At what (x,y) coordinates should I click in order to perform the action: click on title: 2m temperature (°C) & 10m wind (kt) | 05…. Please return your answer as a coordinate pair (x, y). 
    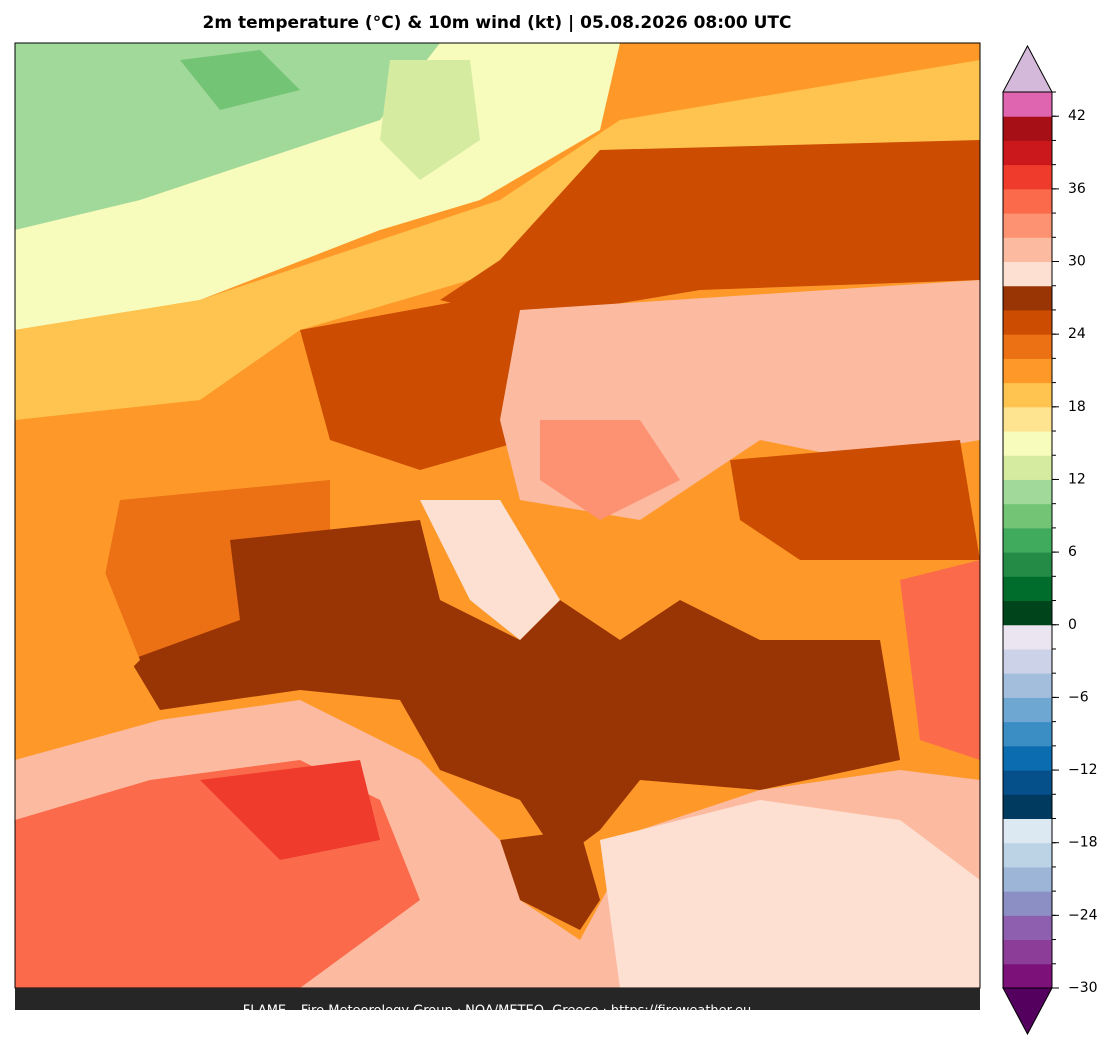
    Looking at the image, I should click on (496, 23).